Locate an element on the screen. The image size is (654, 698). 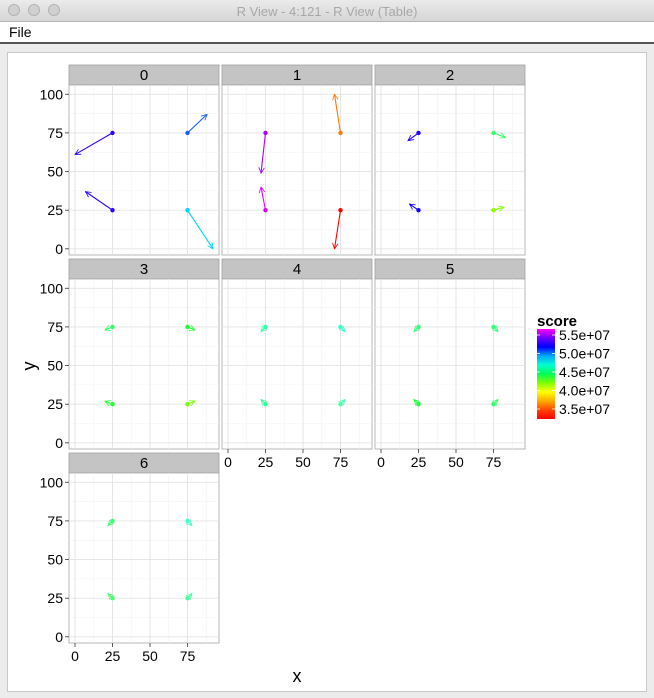
facet-strip-label: 5 is located at coordinates (450, 269).